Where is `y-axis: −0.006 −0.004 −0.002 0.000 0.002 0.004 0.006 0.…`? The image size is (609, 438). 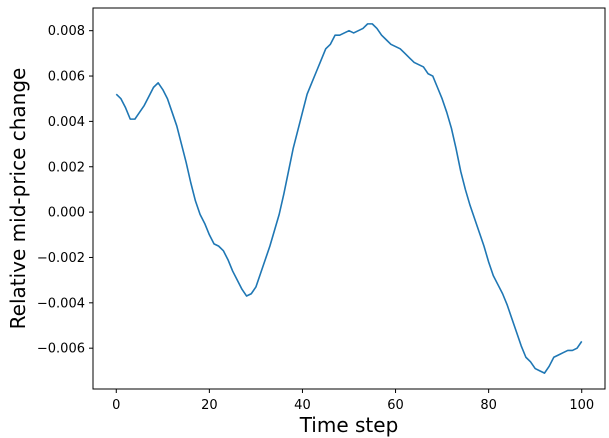 y-axis: −0.006 −0.004 −0.002 0.000 0.002 0.004 0.006 0.… is located at coordinates (65, 190).